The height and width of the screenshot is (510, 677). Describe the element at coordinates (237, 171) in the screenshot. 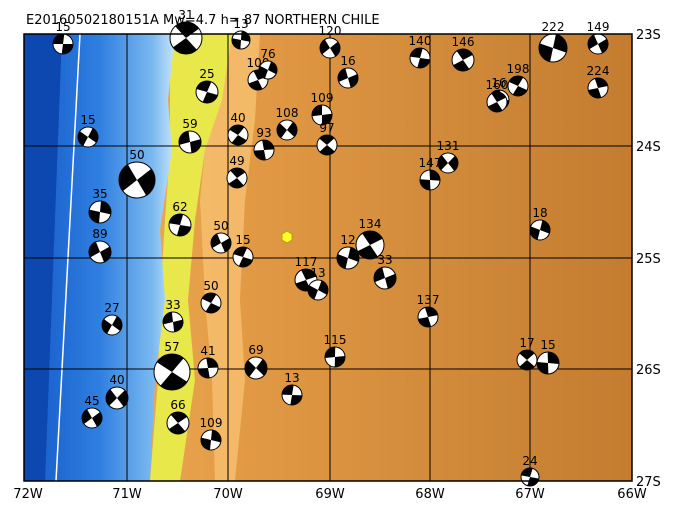

I see `beachball: 49` at that location.